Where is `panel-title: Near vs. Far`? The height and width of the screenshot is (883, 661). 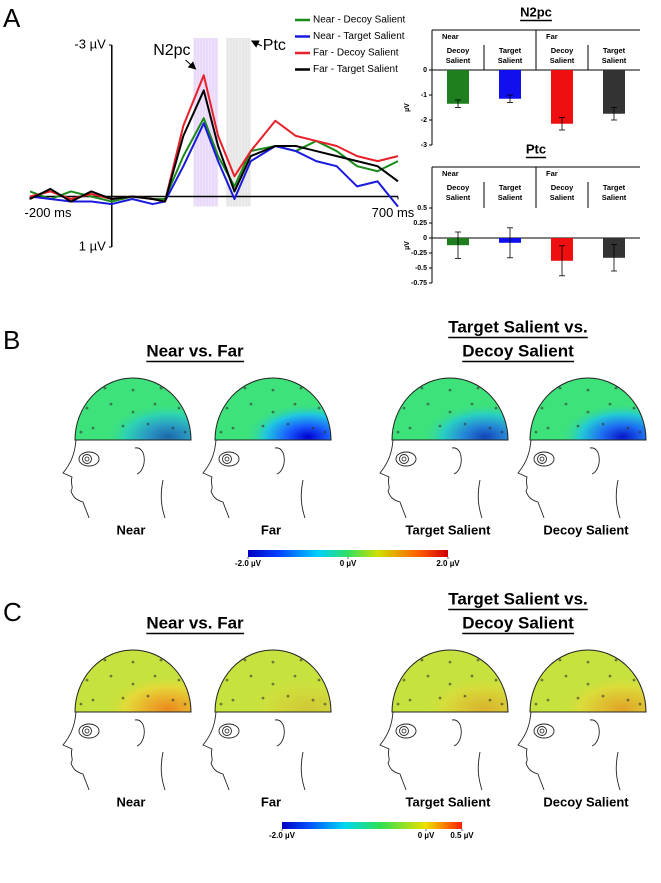 panel-title: Near vs. Far is located at coordinates (195, 622).